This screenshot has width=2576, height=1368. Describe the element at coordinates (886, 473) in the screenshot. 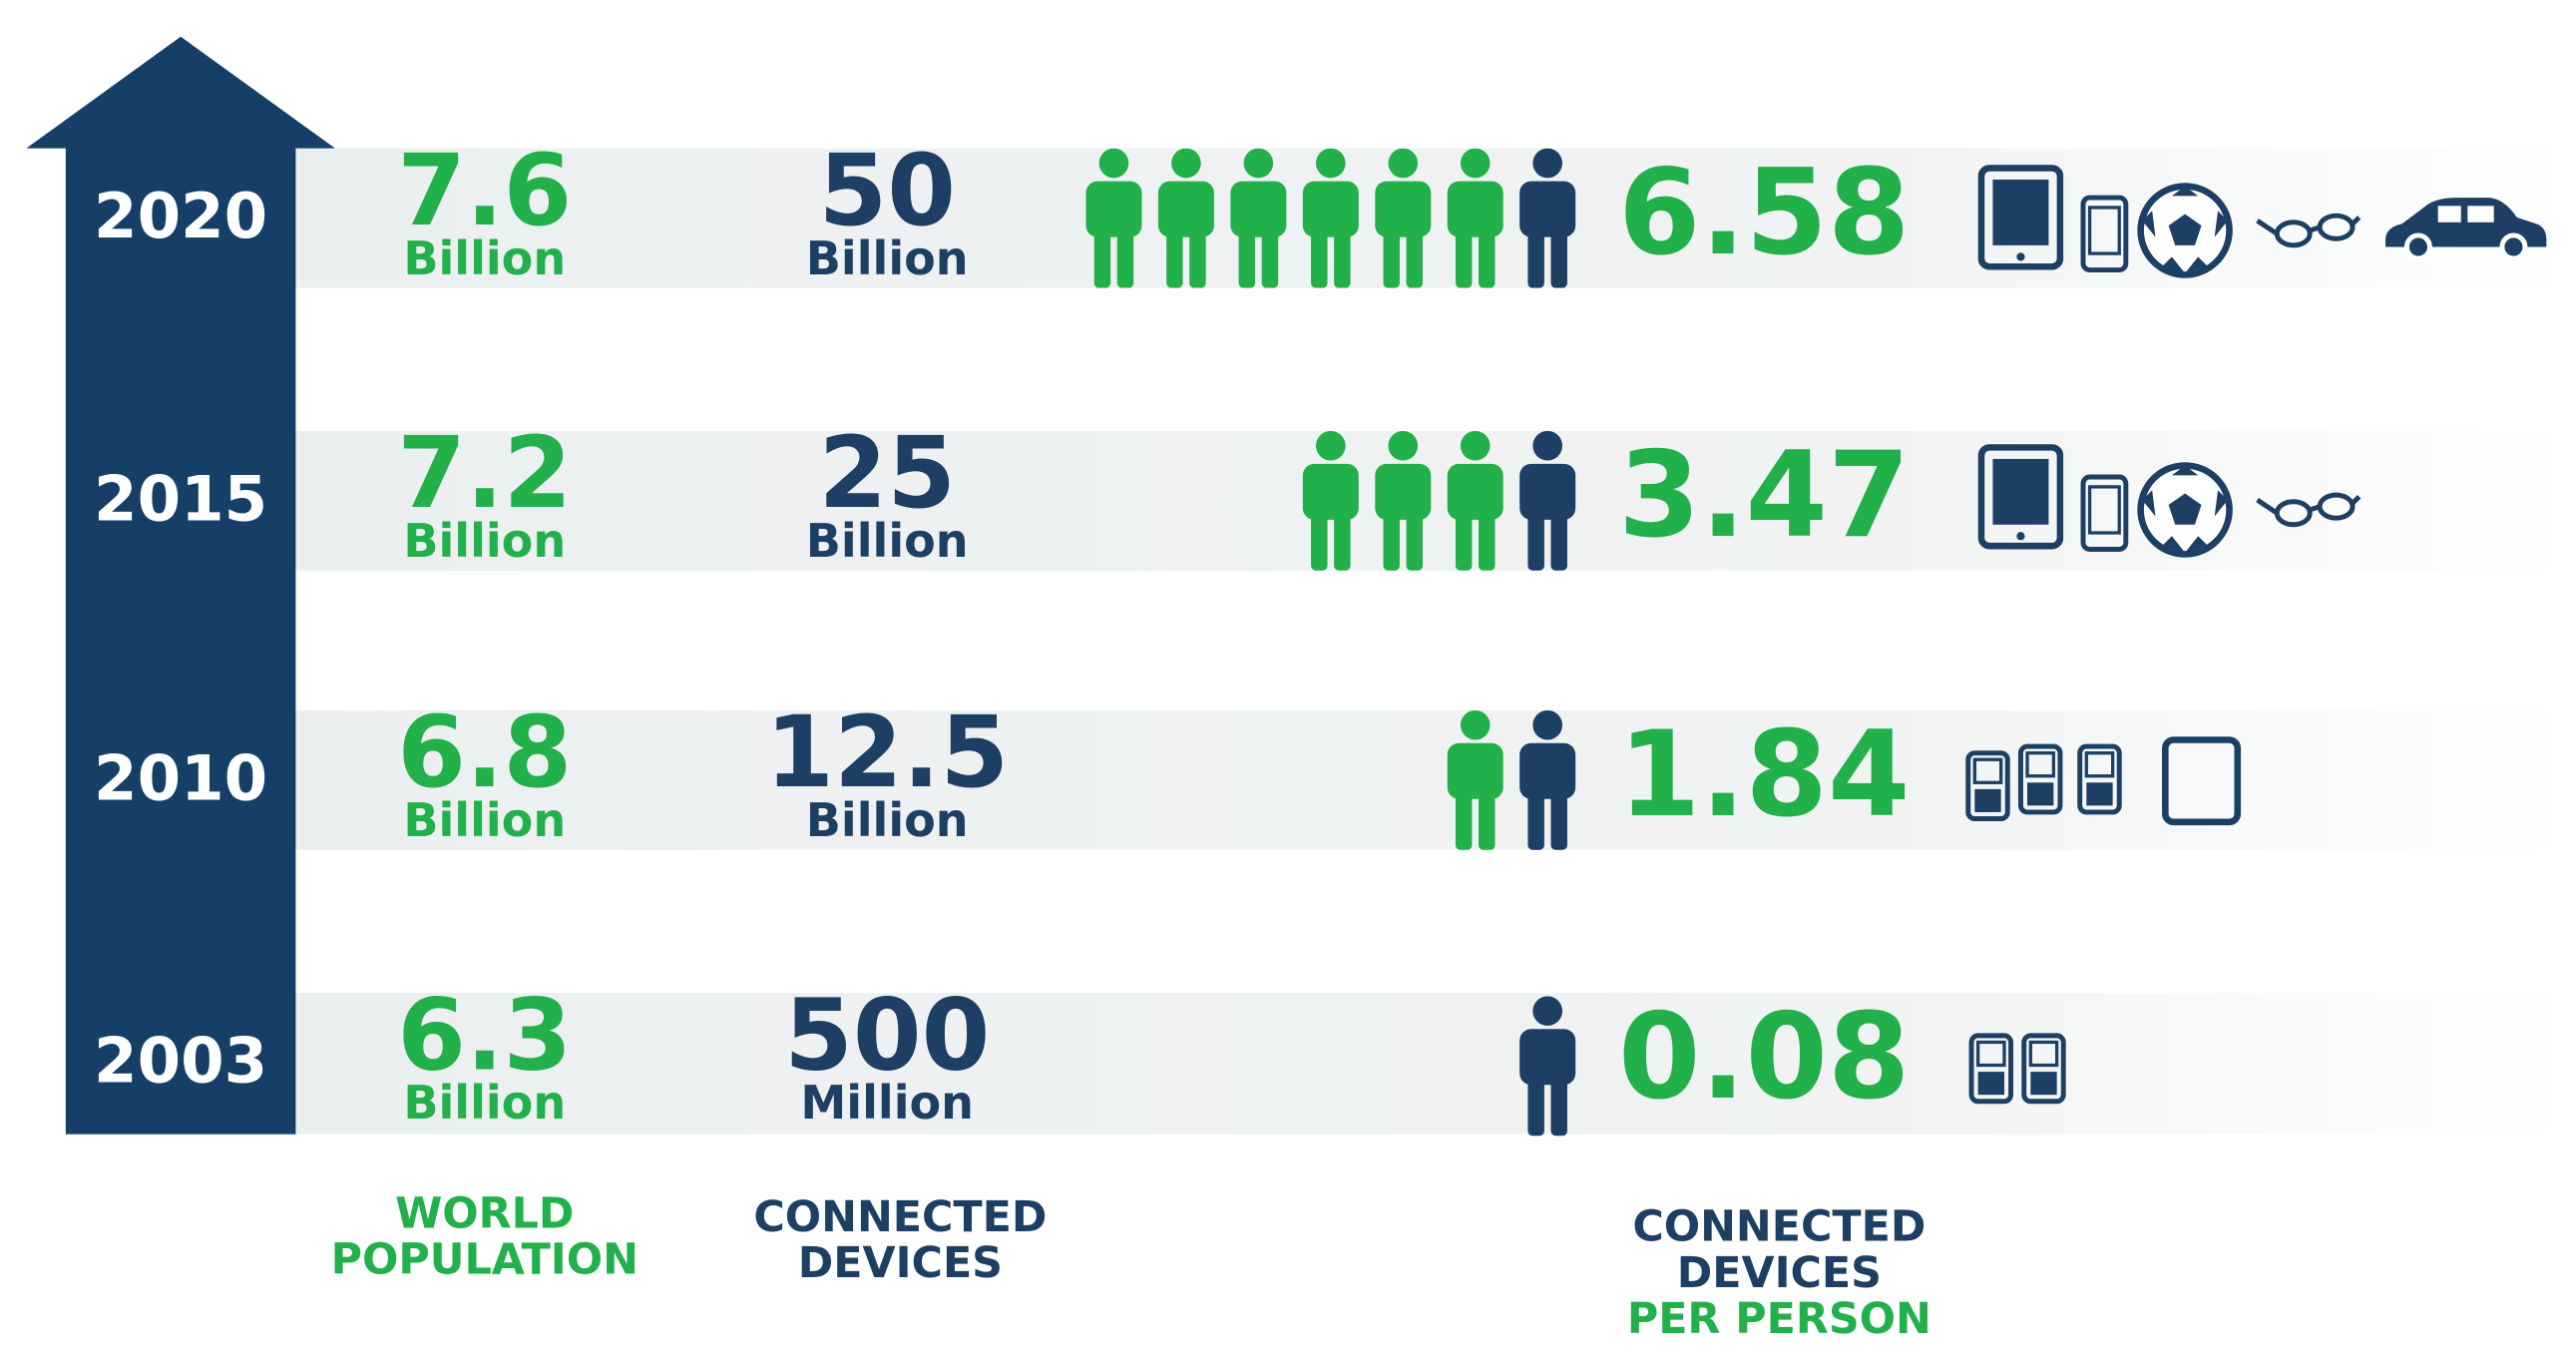

I see `devices-value: 25` at that location.